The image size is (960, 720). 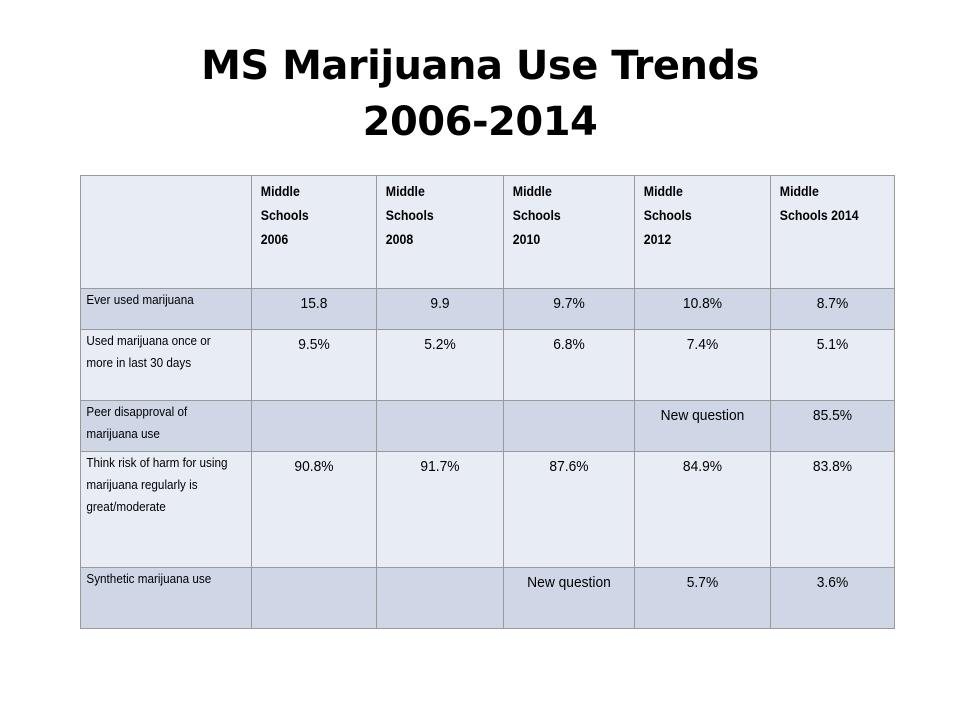 What do you see at coordinates (166, 598) in the screenshot?
I see `row-label: Synthetic marijuana use` at bounding box center [166, 598].